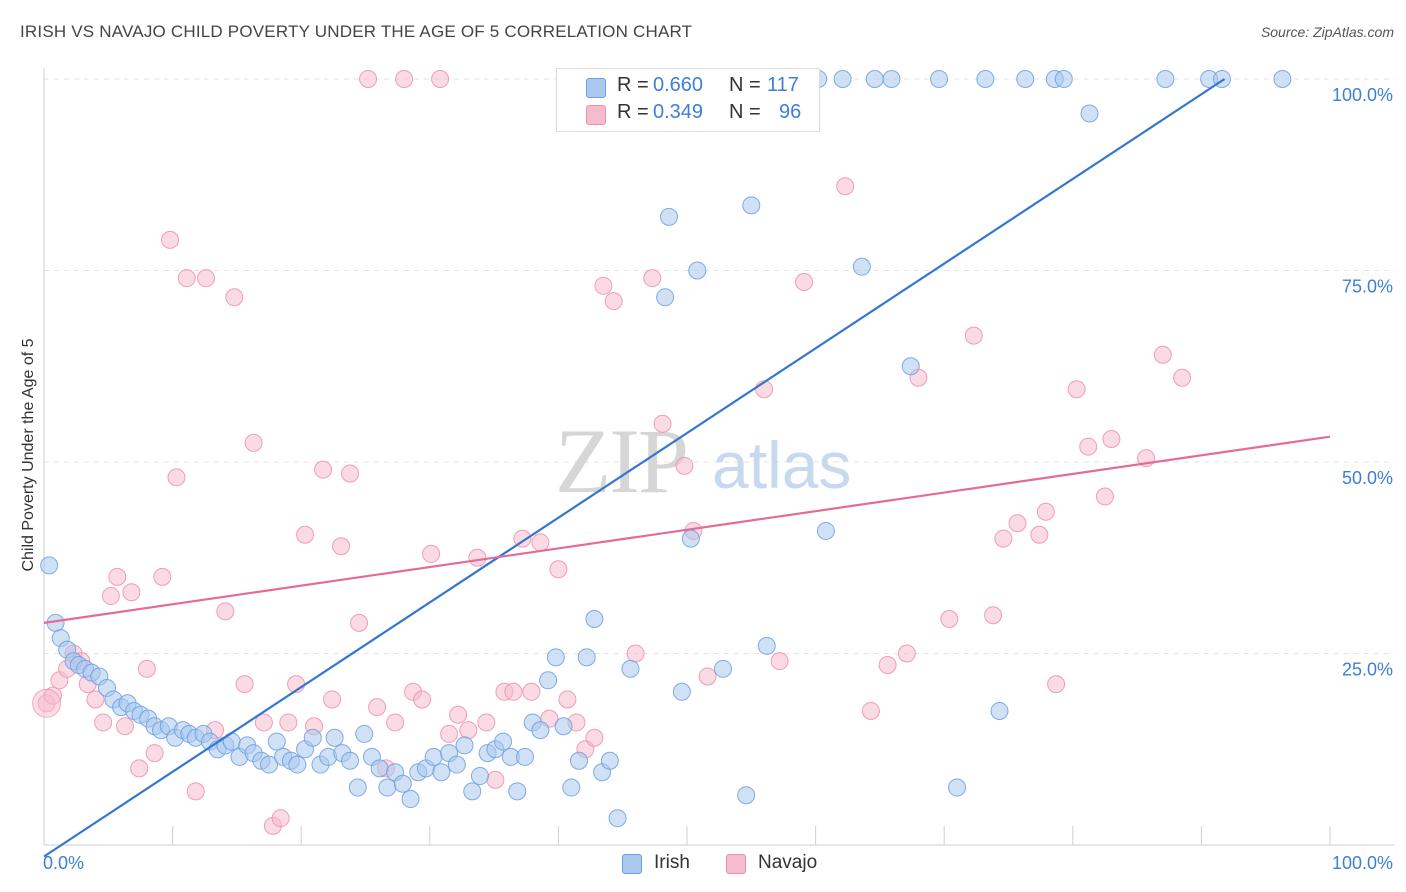 The width and height of the screenshot is (1406, 892). Describe the element at coordinates (736, 864) in the screenshot. I see `navajo-legend-swatch` at that location.